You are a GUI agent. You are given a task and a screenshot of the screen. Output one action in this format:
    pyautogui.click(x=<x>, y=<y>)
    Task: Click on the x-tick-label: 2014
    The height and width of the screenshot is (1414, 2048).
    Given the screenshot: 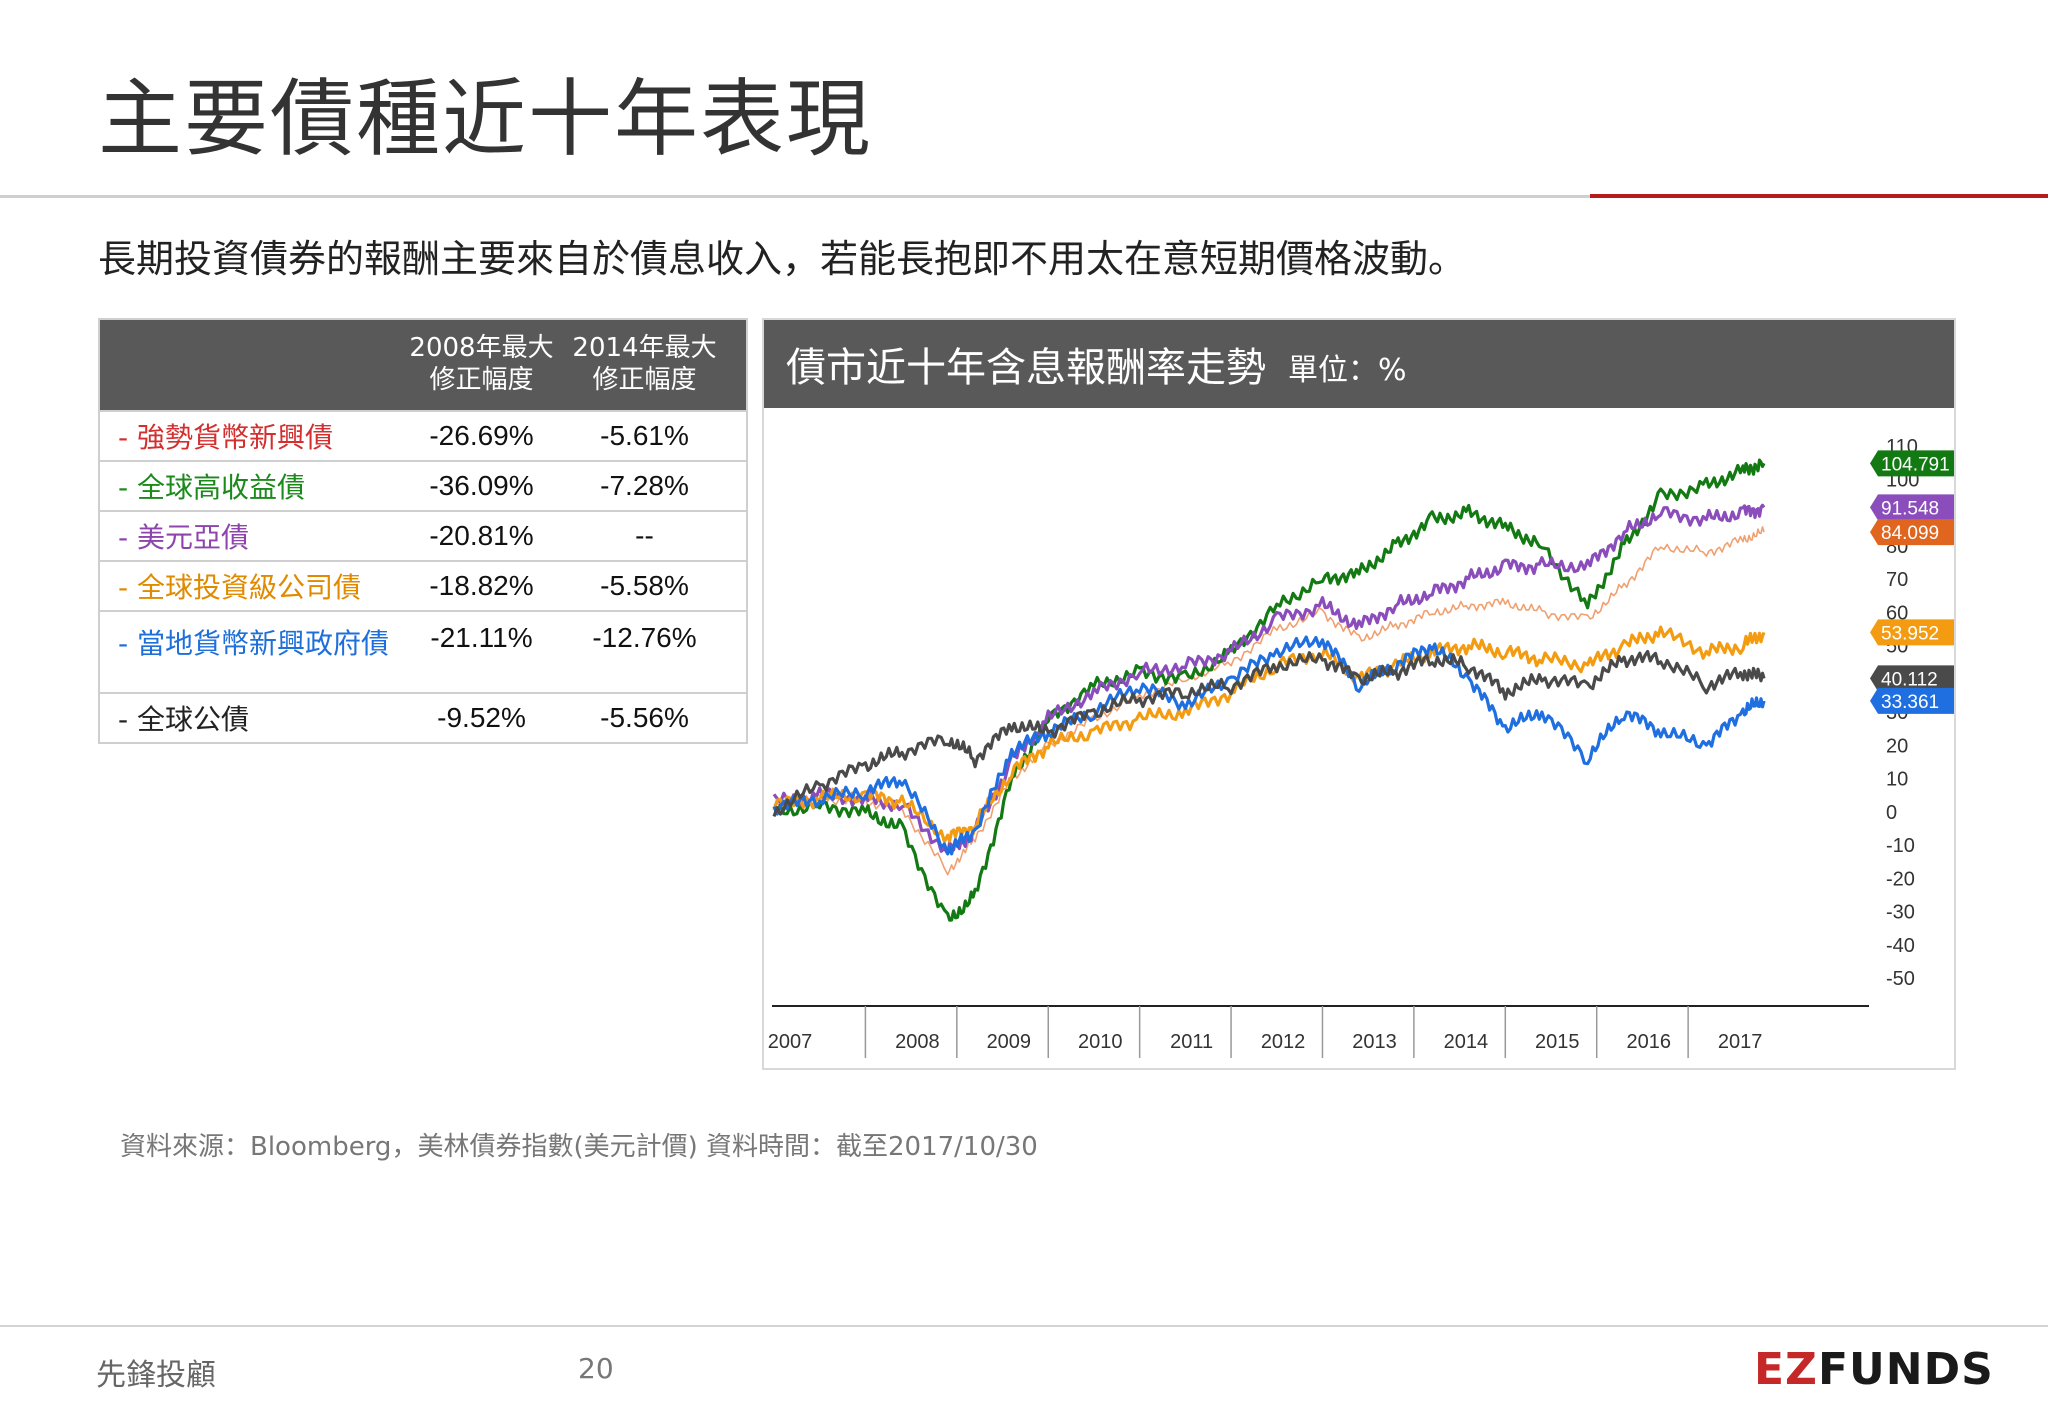 What is the action you would take?
    pyautogui.click(x=1466, y=1042)
    